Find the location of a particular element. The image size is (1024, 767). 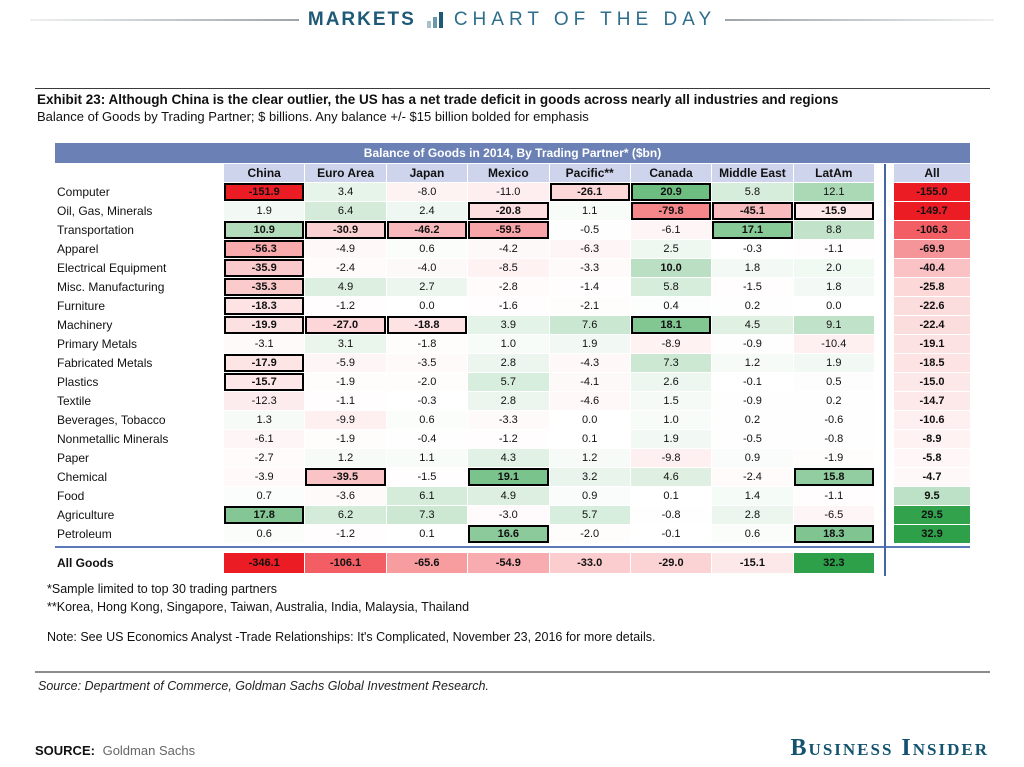

row-label: Computer is located at coordinates (139, 192).